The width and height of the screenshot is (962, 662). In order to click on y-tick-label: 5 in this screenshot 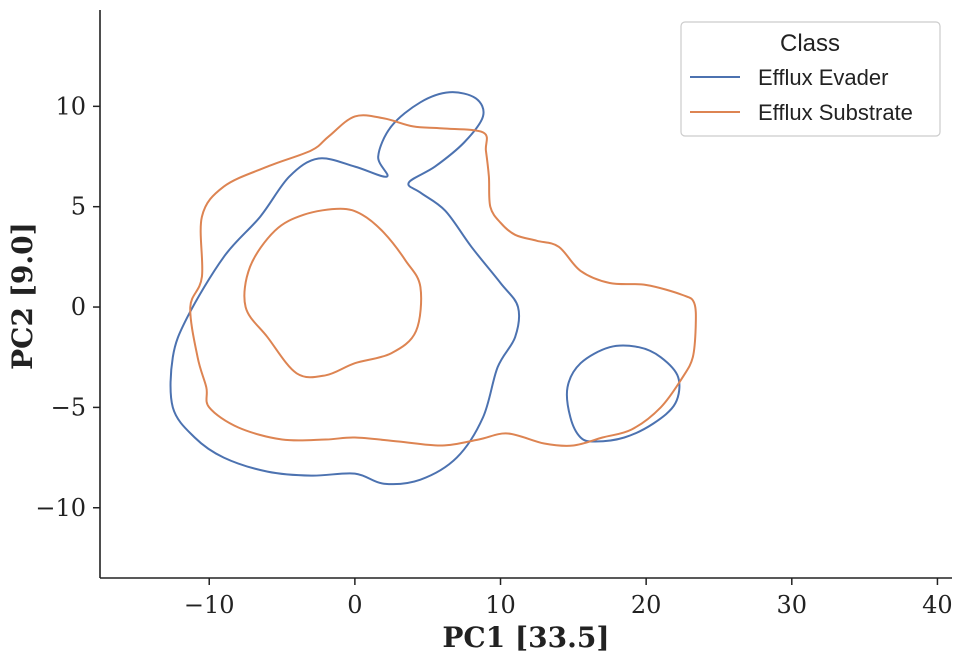, I will do `click(78, 207)`.